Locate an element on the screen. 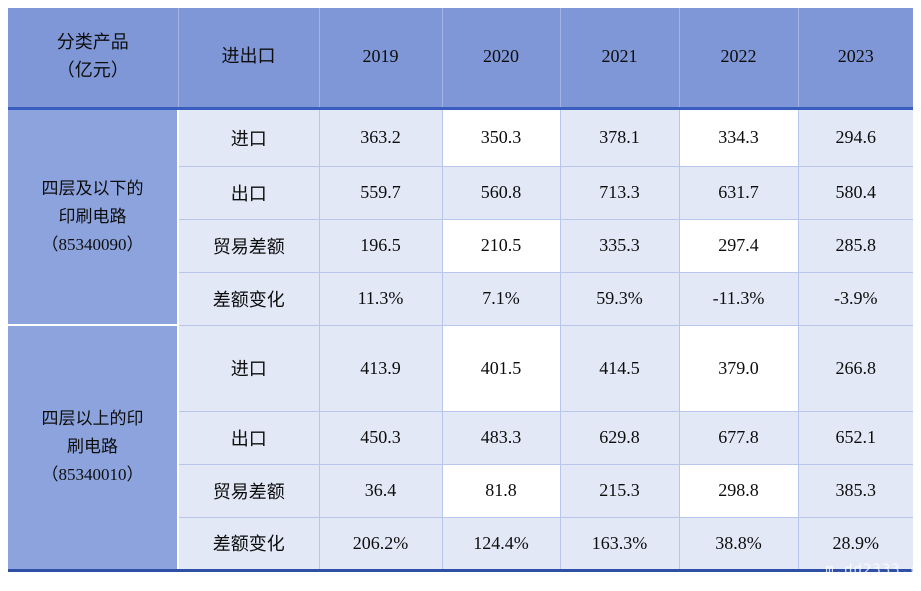 This screenshot has width=921, height=591. value-cell: 450.3 is located at coordinates (380, 437).